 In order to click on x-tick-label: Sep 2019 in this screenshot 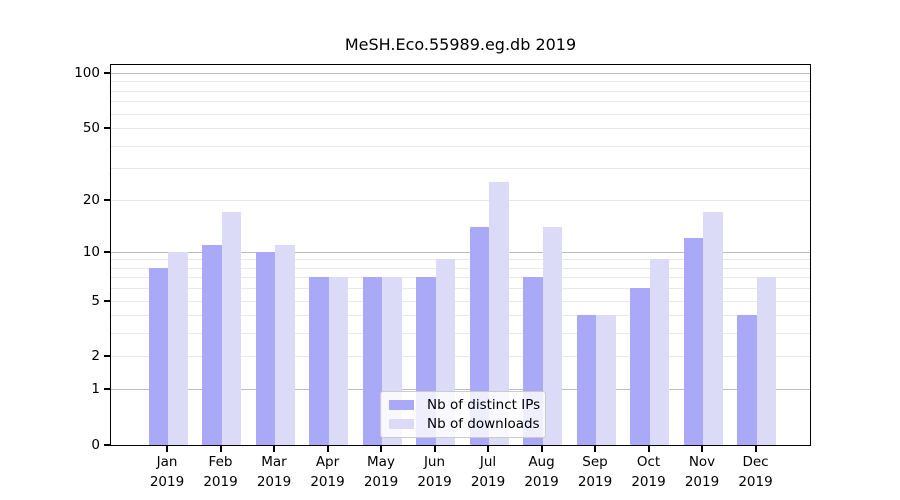, I will do `click(595, 472)`.